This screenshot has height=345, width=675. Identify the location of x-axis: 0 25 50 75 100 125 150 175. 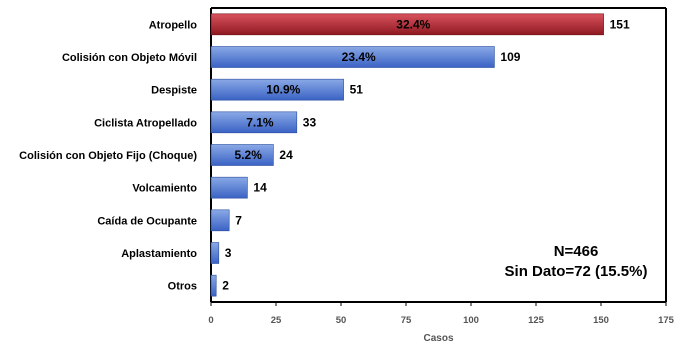
(441, 314).